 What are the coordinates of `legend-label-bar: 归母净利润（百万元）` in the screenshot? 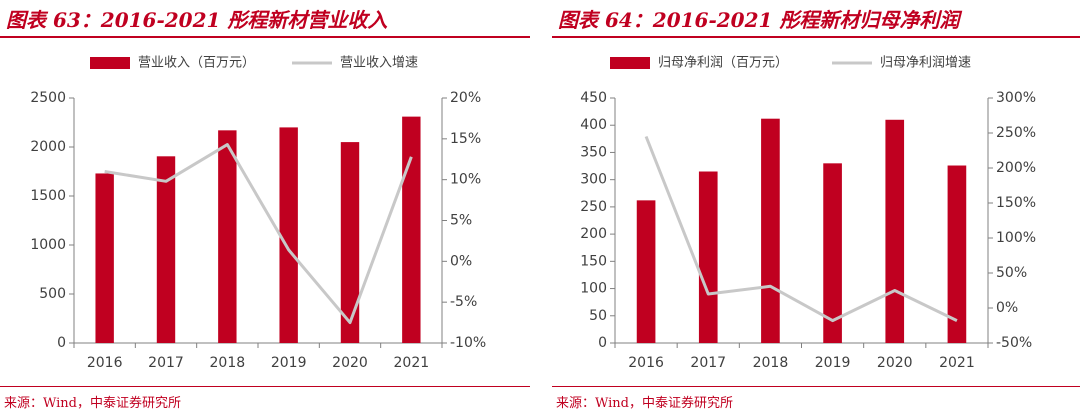 It's located at (723, 63).